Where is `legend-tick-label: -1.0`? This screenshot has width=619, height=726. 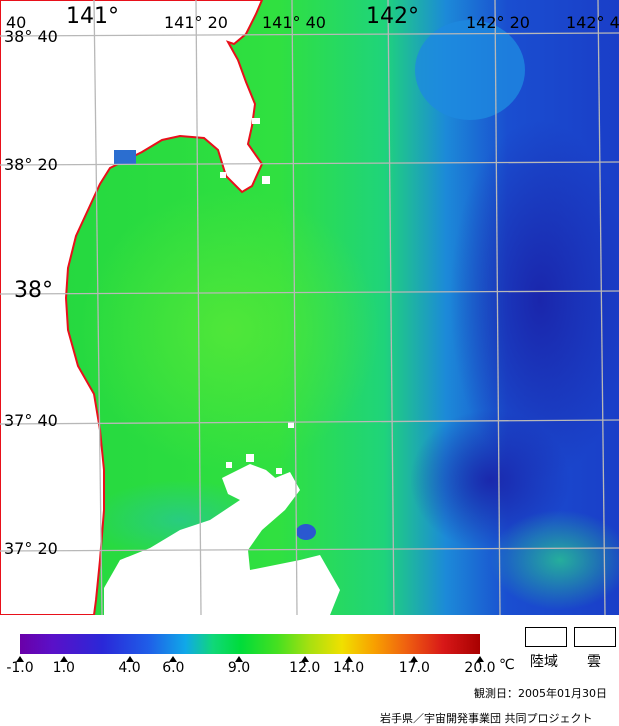 legend-tick-label: -1.0 is located at coordinates (20, 668).